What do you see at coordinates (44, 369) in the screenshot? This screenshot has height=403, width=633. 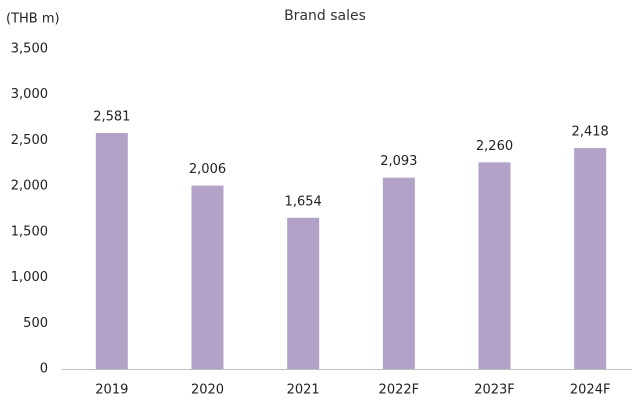 I see `y-tick-label: 0` at bounding box center [44, 369].